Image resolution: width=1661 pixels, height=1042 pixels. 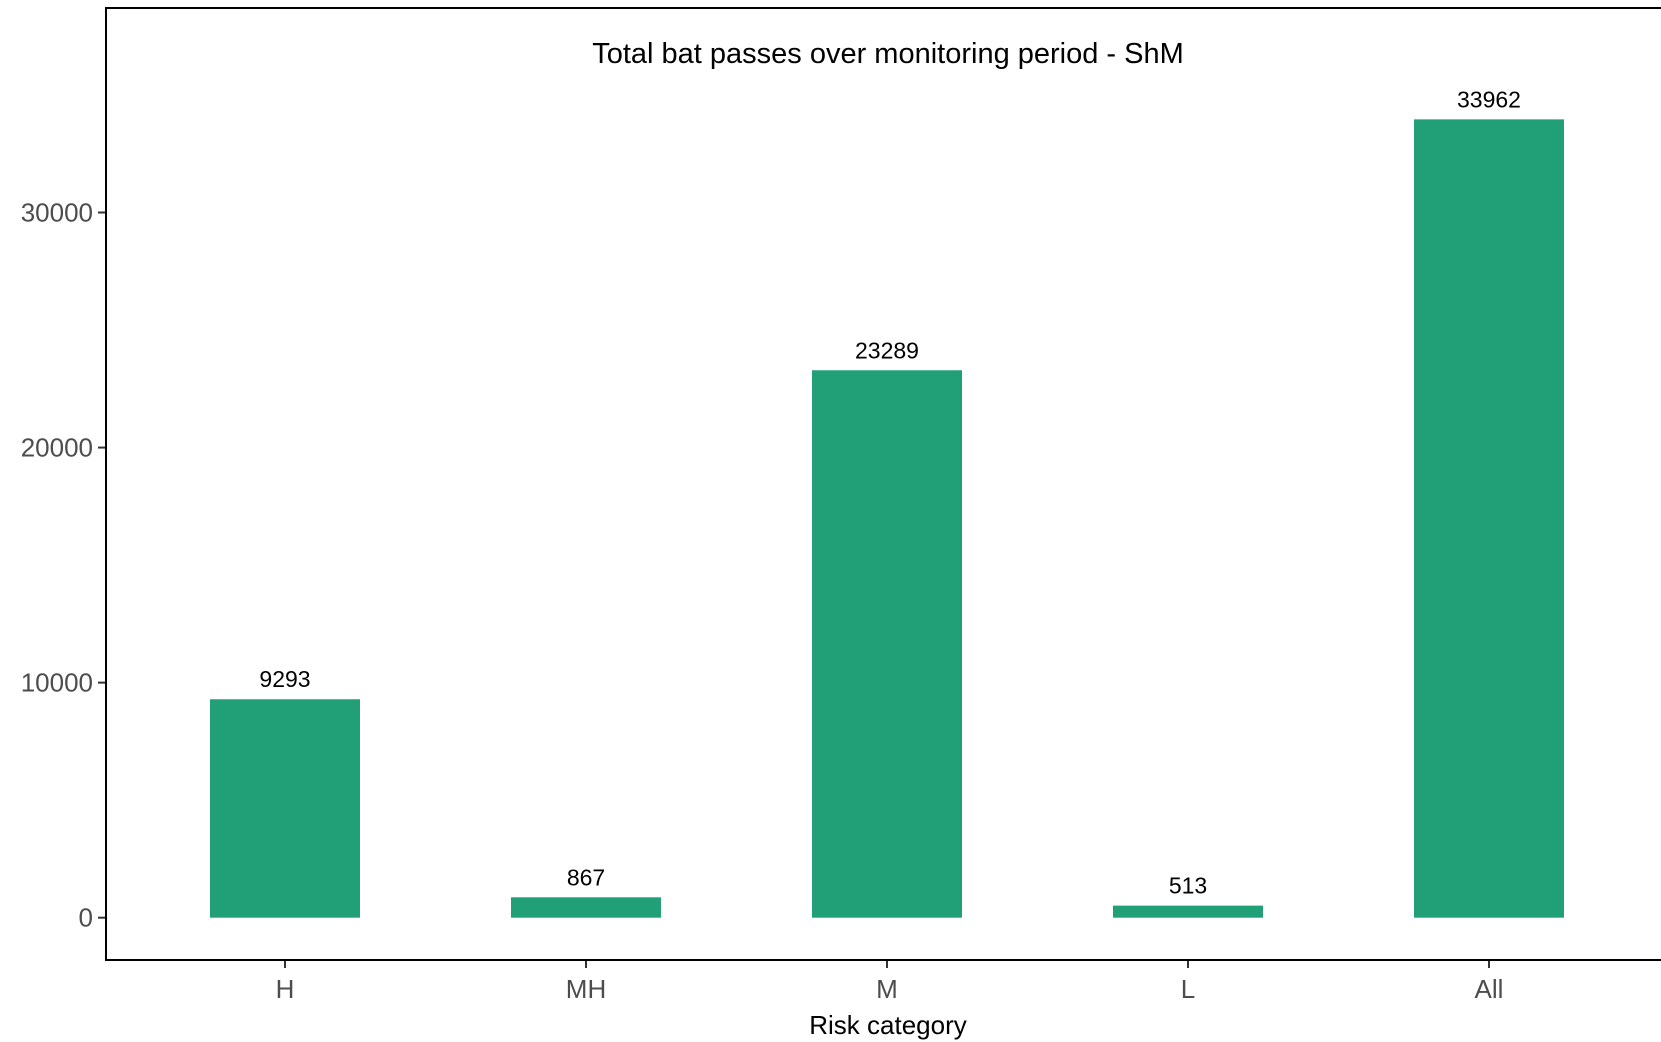 I want to click on y-tick-label-0: 0, so click(x=86, y=918).